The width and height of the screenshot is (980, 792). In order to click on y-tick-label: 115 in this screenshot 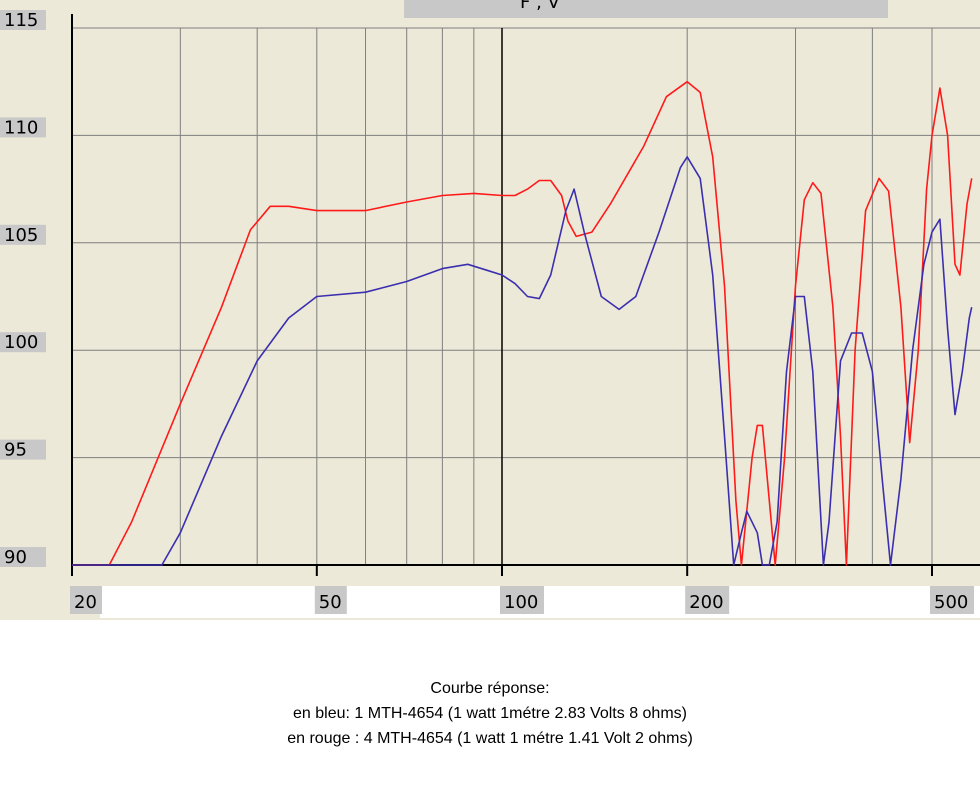, I will do `click(21, 20)`.